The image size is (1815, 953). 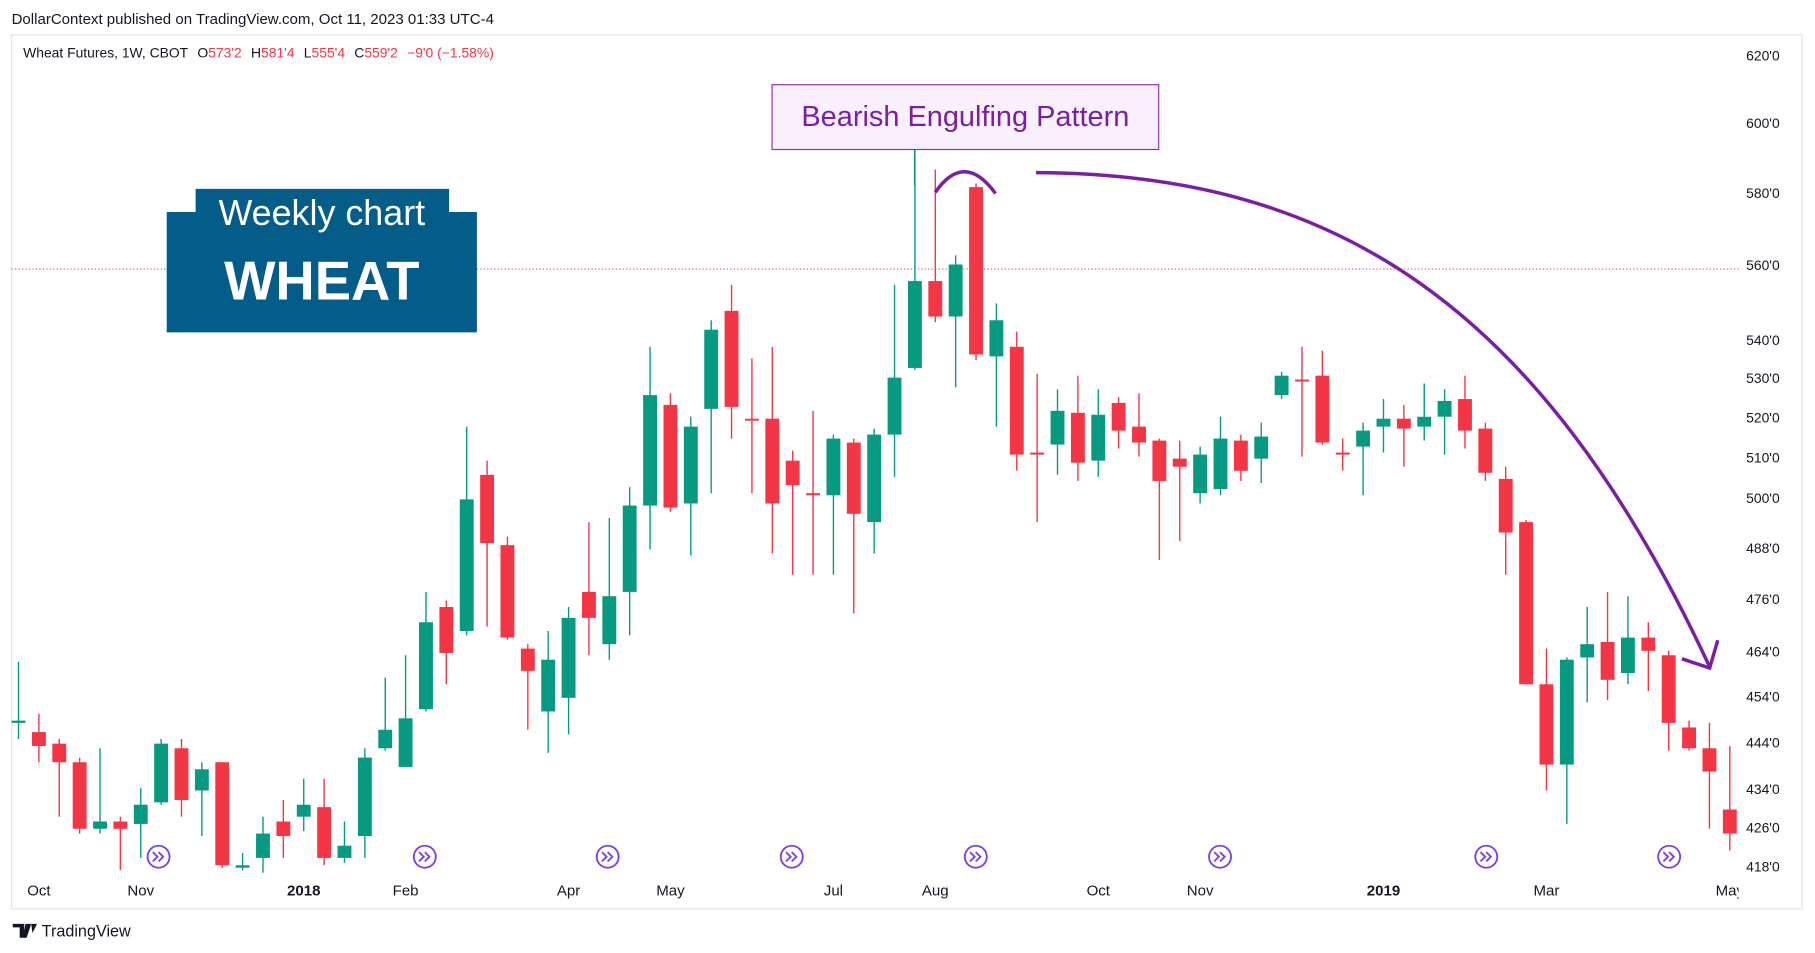 I want to click on legend-key: C, so click(x=359, y=52).